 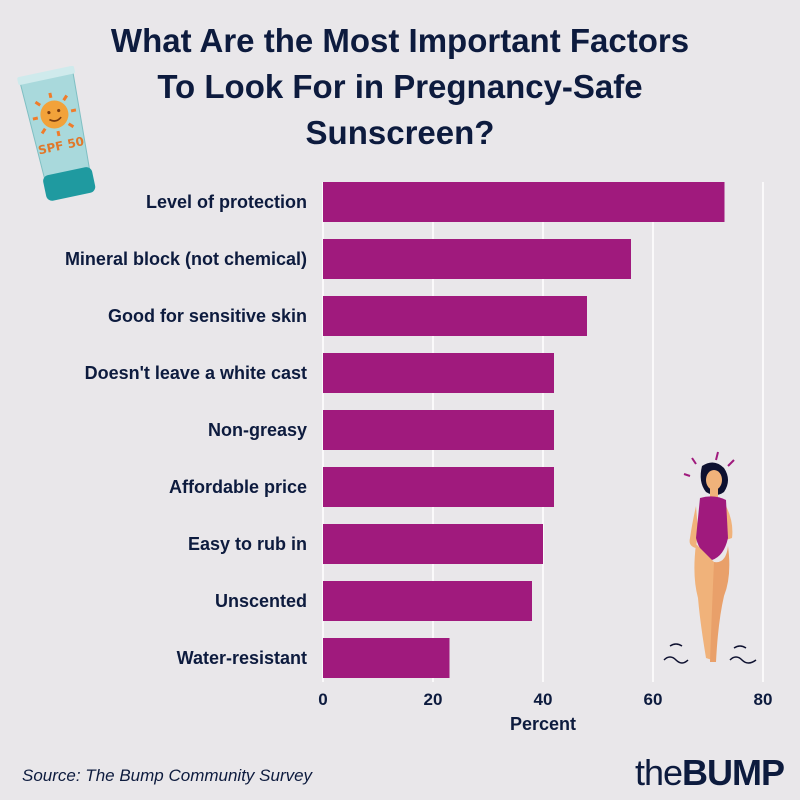 What do you see at coordinates (733, 772) in the screenshot?
I see `logo-bump: BUMP` at bounding box center [733, 772].